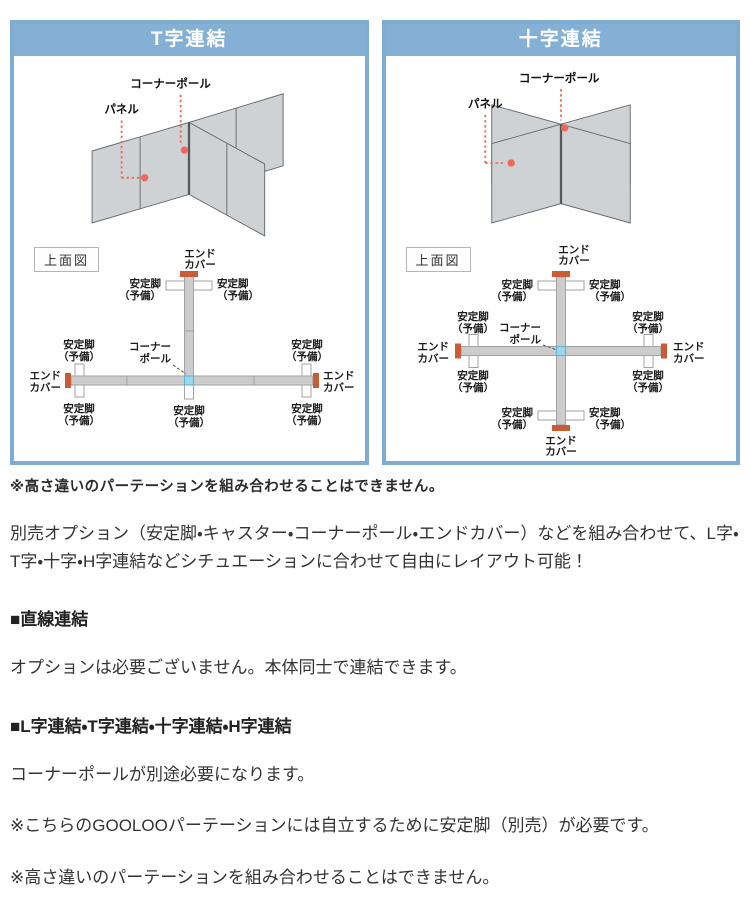 This screenshot has width=750, height=905. I want to click on note-stabilizer-required: ※こちらのGOOLOOパーテーションには自立するために安定脚（別売）が必要です。, so click(334, 826).